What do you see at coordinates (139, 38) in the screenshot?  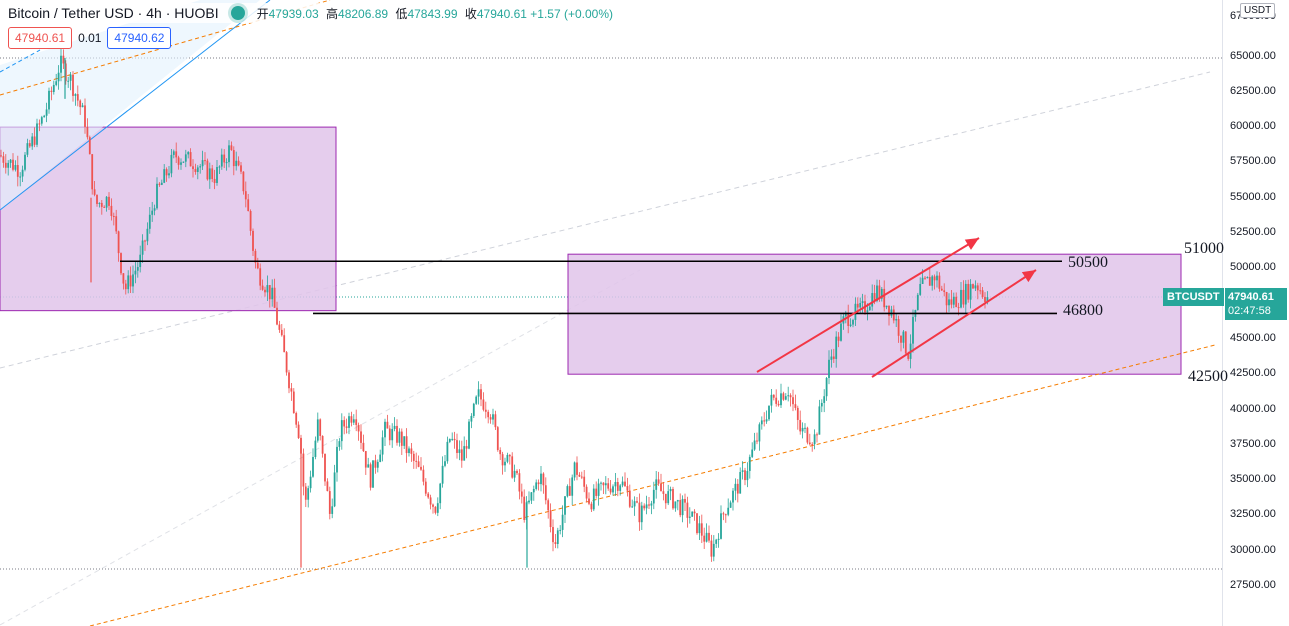 I see `buy-price-button: 47940.62` at bounding box center [139, 38].